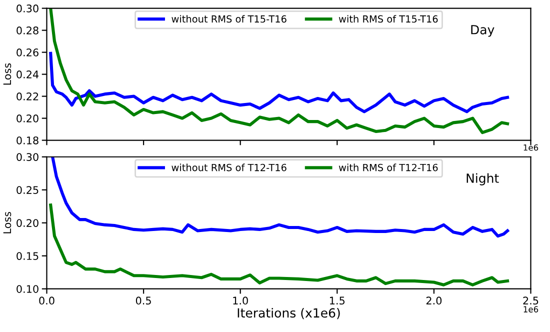  I want to click on x-tick-label: 1.0, so click(240, 300).